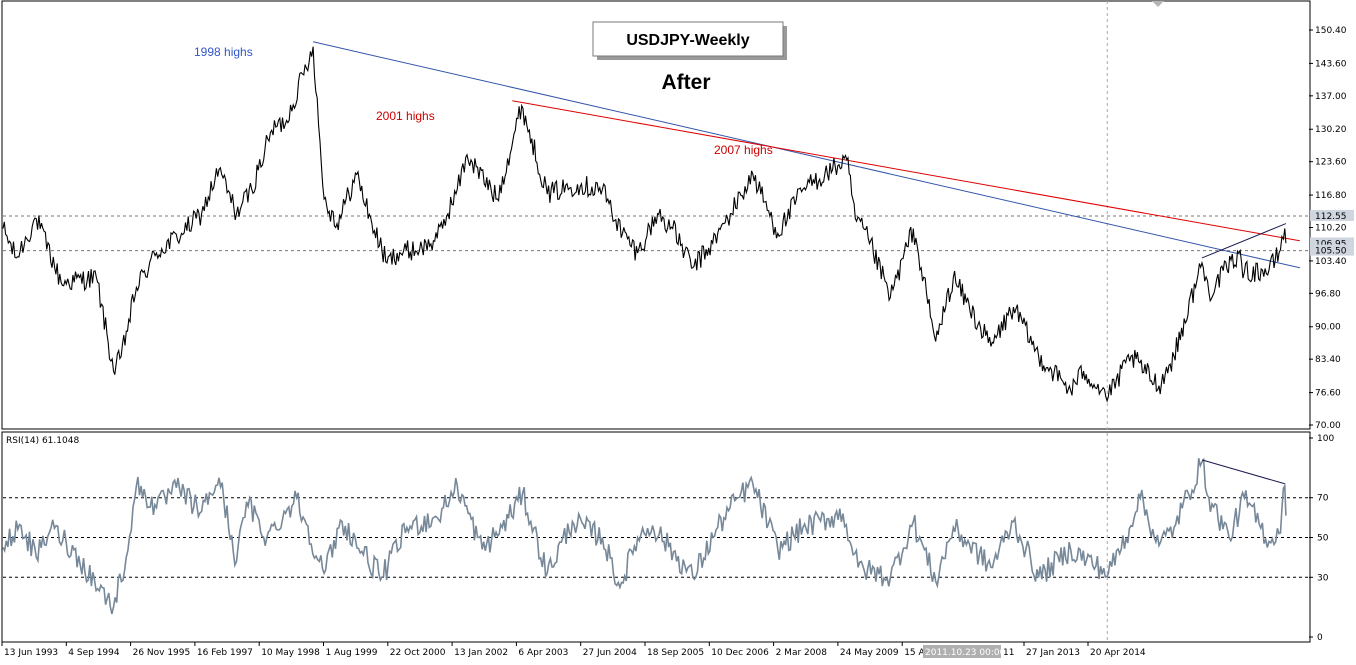  I want to click on date-tick-label: 20 Apr 2014, so click(1118, 653).